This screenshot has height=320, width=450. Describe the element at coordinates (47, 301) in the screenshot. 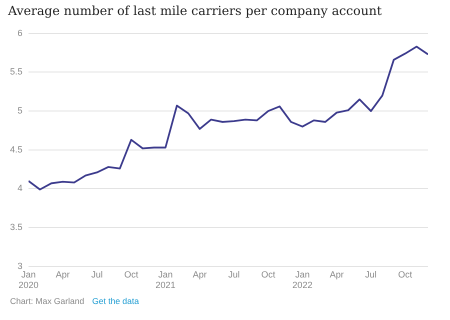

I see `text: Chart: Max Garland` at that location.